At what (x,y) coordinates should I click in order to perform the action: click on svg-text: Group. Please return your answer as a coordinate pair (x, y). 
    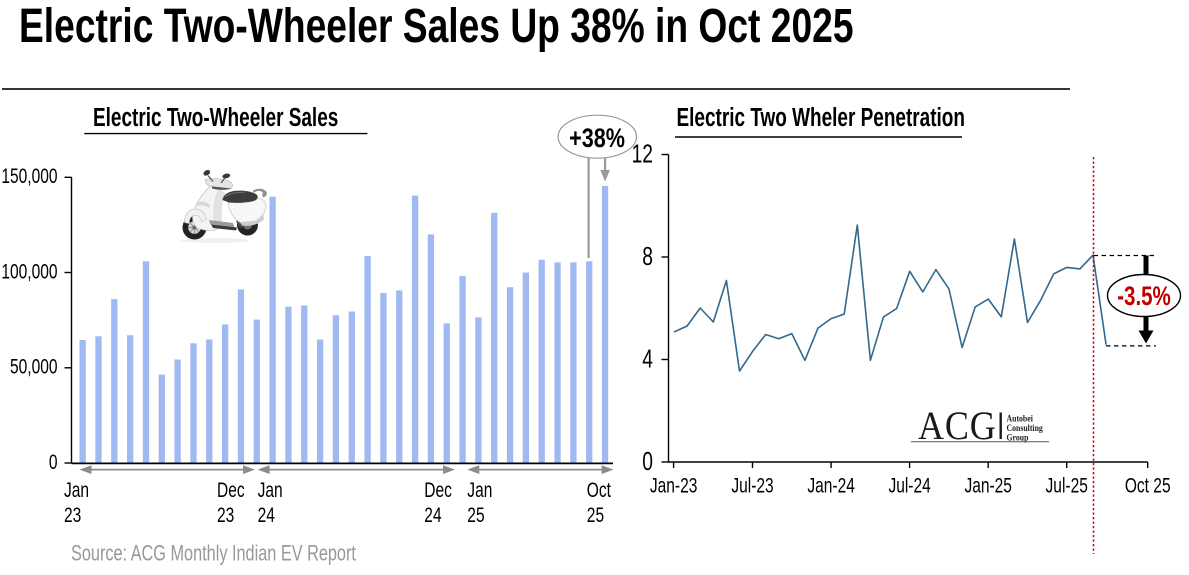
    Looking at the image, I should click on (1018, 437).